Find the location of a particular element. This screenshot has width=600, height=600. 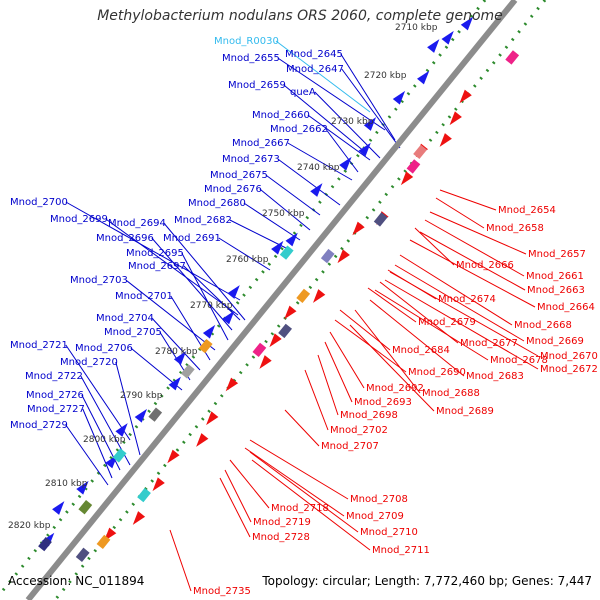

accession-label: Accession: NC_011894 is located at coordinates (76, 581).